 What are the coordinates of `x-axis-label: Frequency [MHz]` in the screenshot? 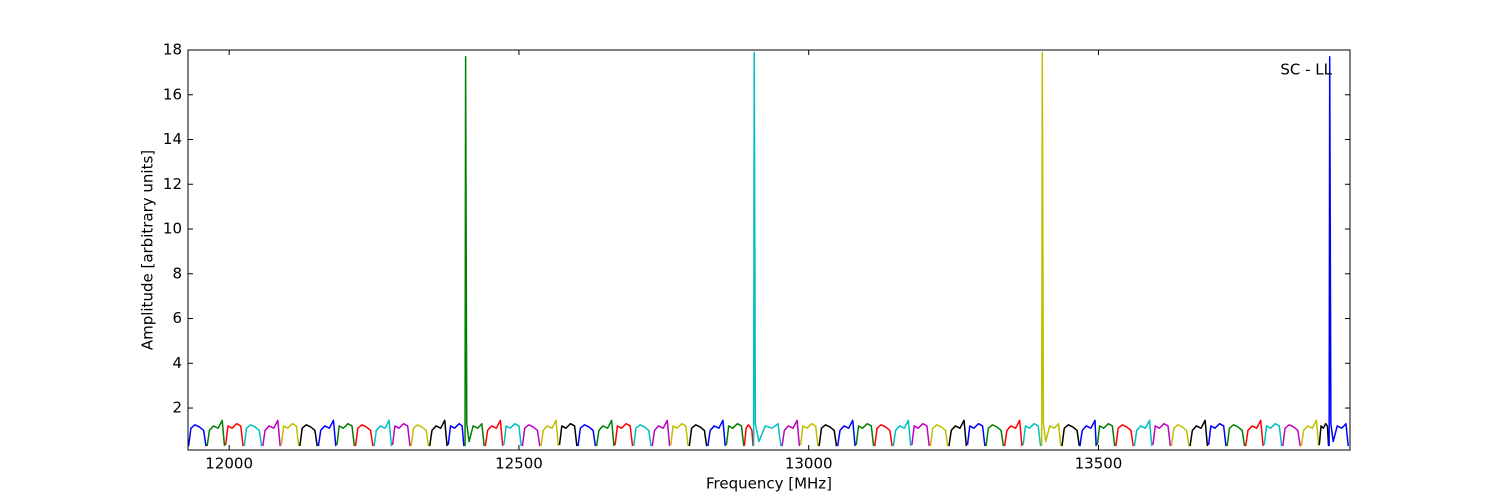 It's located at (769, 484).